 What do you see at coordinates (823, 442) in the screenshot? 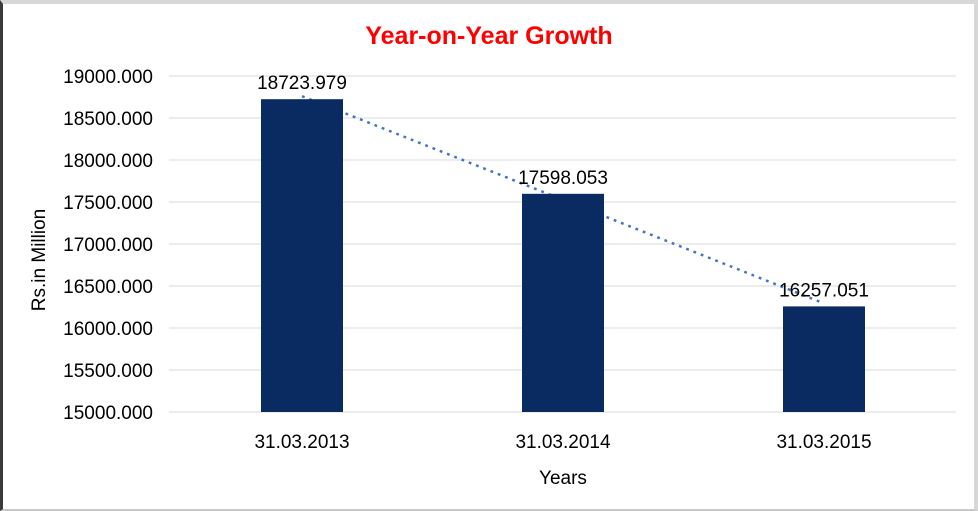
I see `x-tick-label: 31.03.2015` at bounding box center [823, 442].